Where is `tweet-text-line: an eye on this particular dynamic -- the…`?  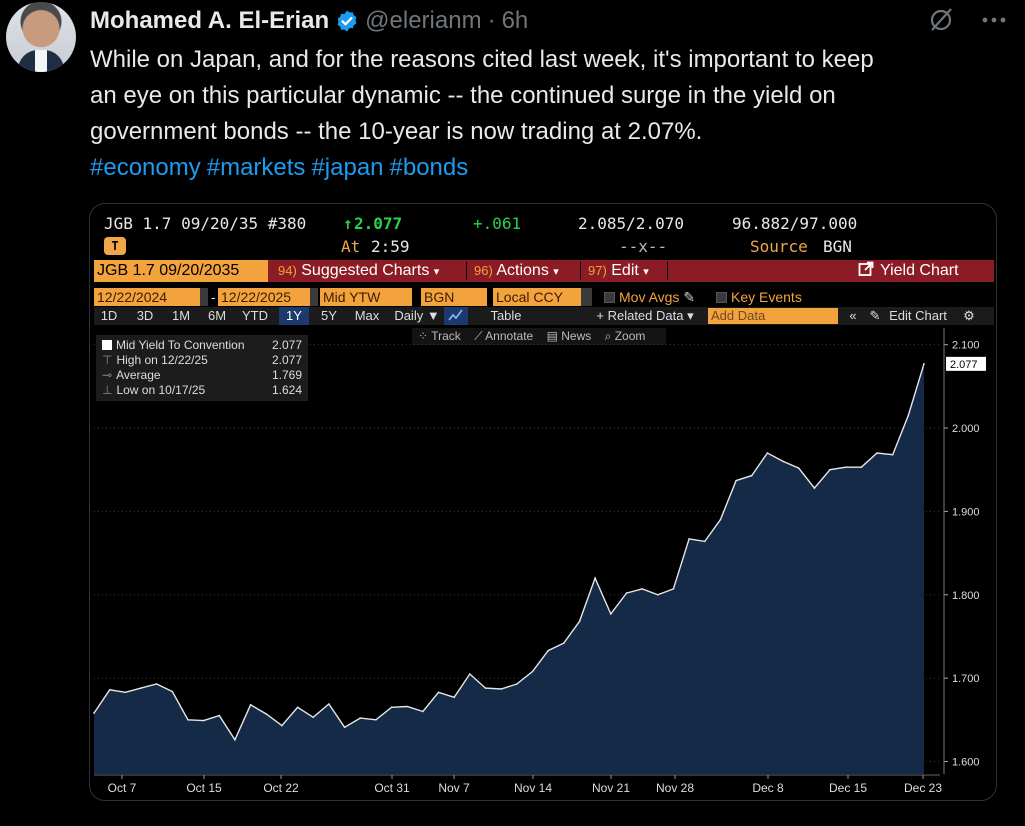
tweet-text-line: an eye on this particular dynamic -- the… is located at coordinates (463, 95).